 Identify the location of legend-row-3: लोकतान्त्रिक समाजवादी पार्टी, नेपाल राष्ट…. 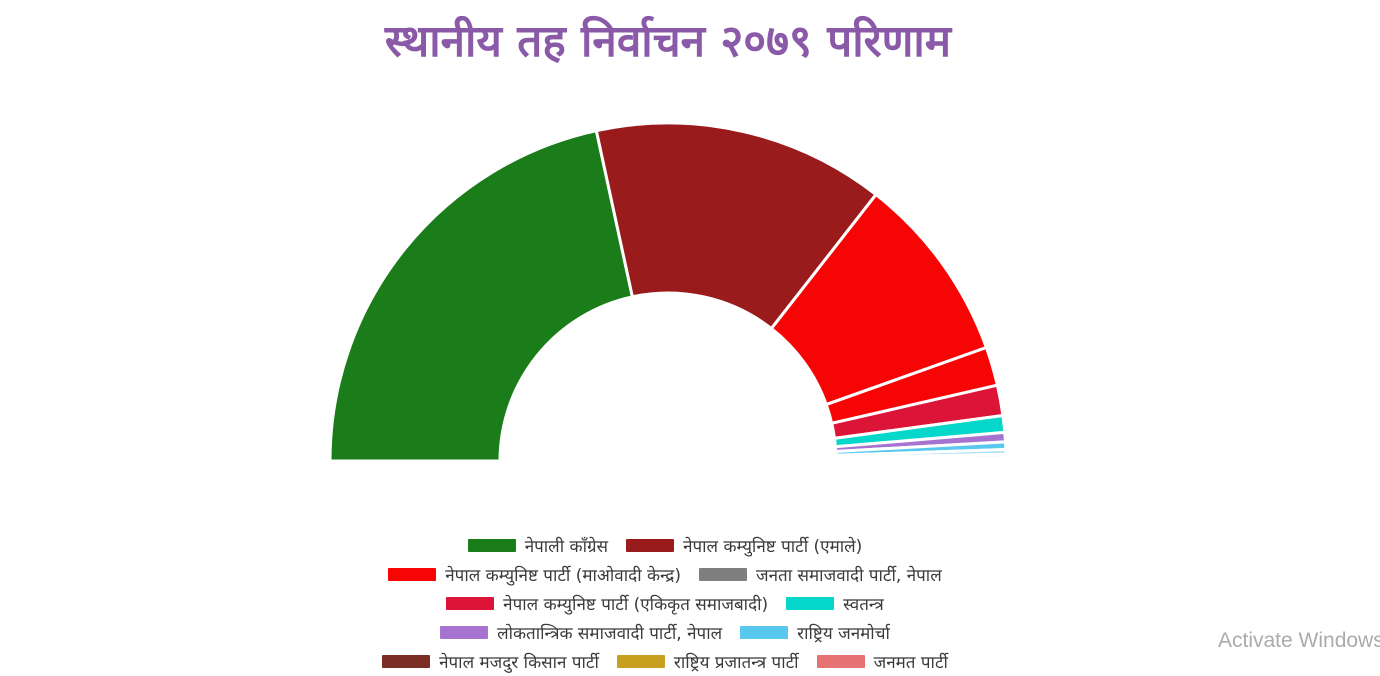
(665, 632).